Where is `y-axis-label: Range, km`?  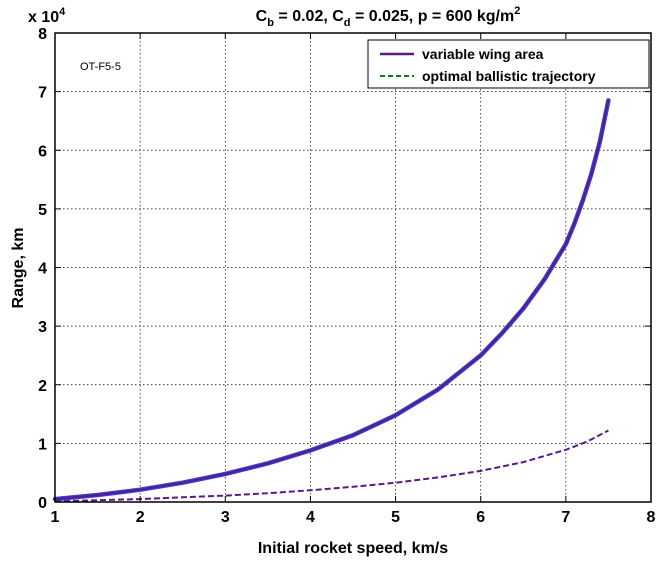
y-axis-label: Range, km is located at coordinates (18, 268).